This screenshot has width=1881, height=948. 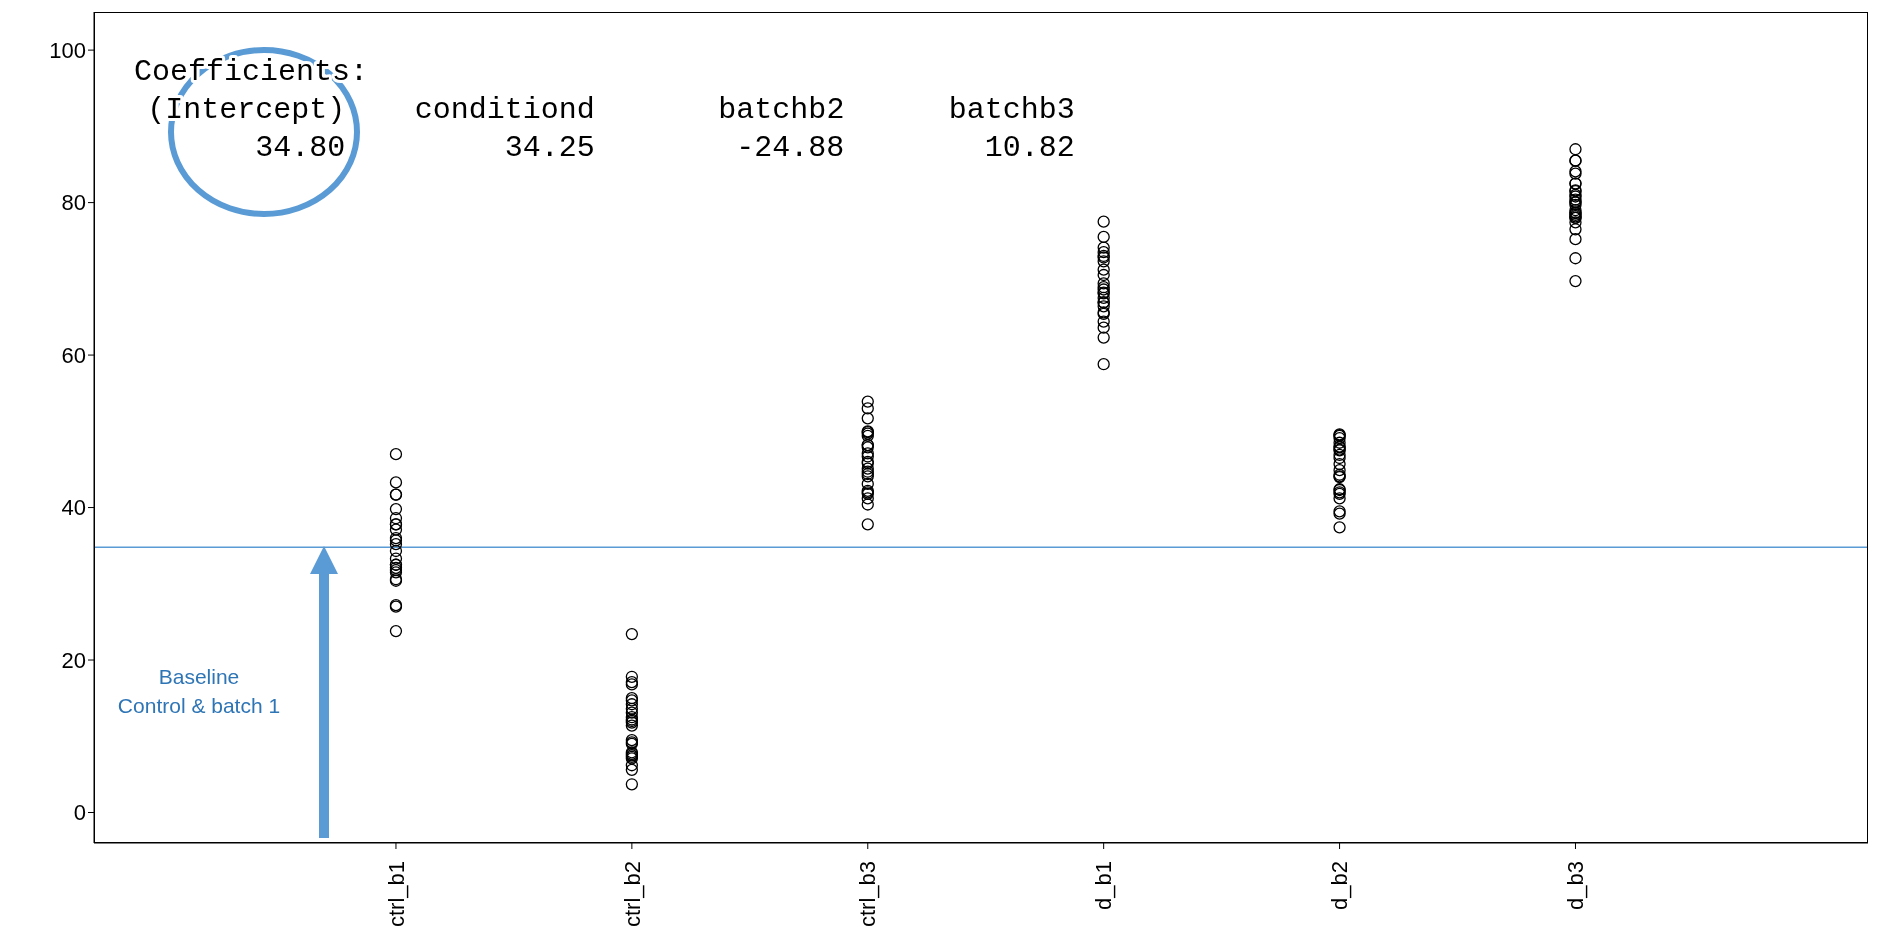 I want to click on annotation: batchb3, so click(x=1011, y=110).